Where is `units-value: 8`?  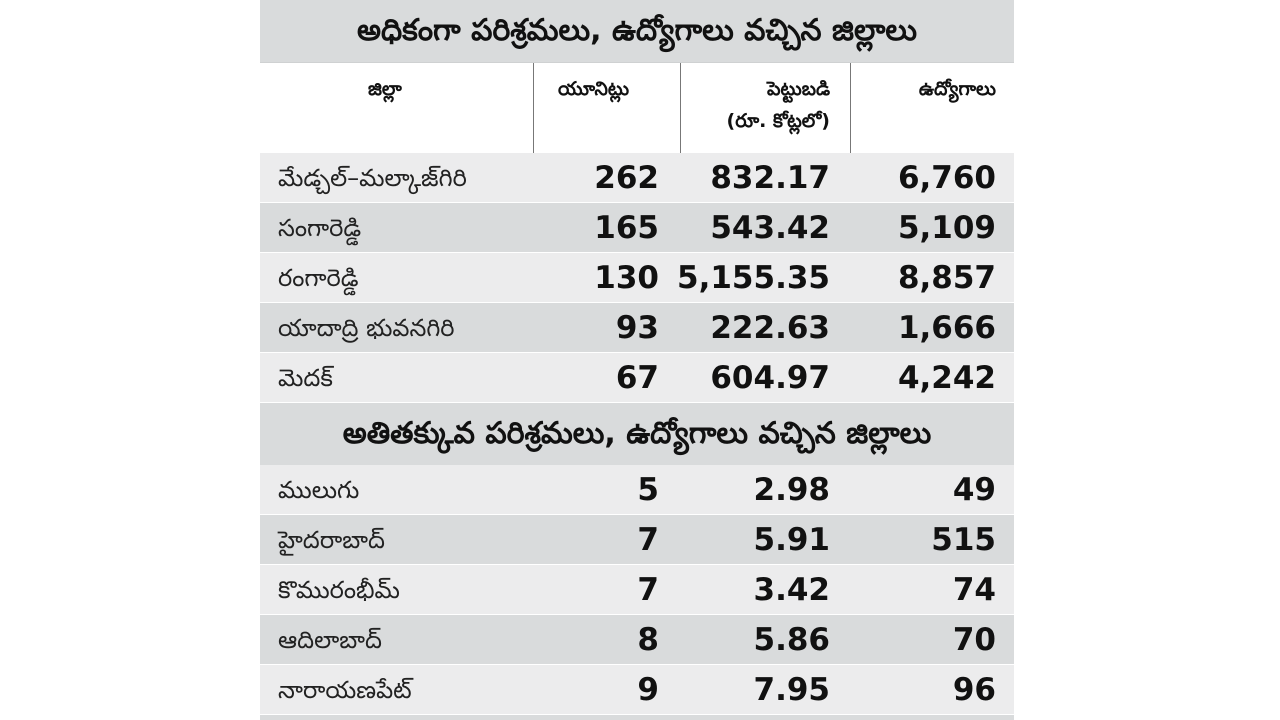 units-value: 8 is located at coordinates (648, 640).